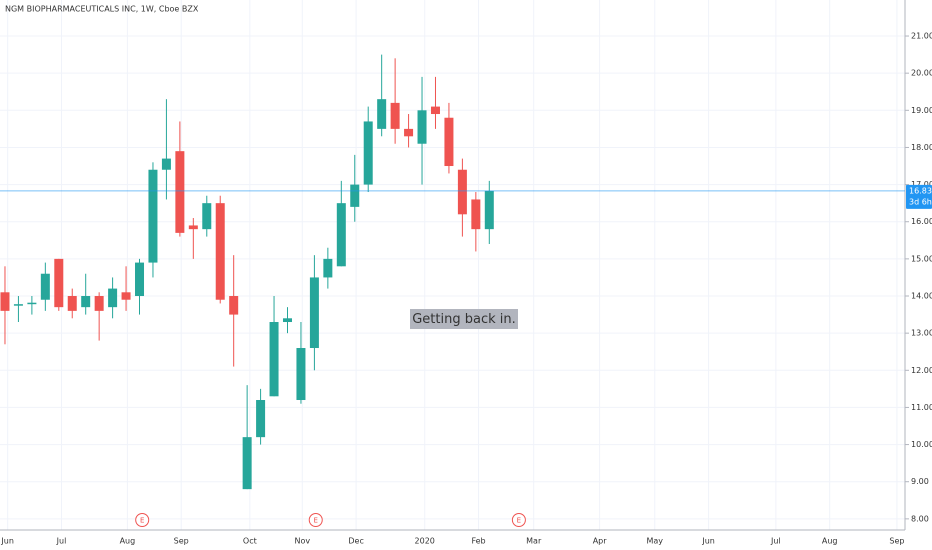 This screenshot has height=550, width=932. I want to click on y-tick-label: 21.00, so click(921, 36).